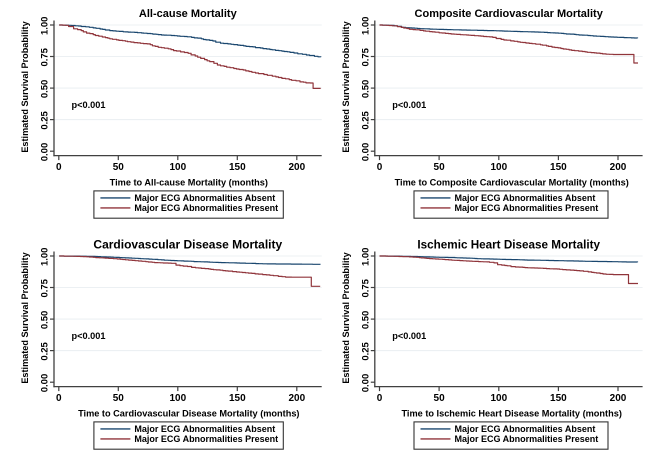 The width and height of the screenshot is (659, 462). Describe the element at coordinates (189, 182) in the screenshot. I see `svg-text:Time to All-cause Mortality (m: Time to All-cause Mortality (months)` at that location.